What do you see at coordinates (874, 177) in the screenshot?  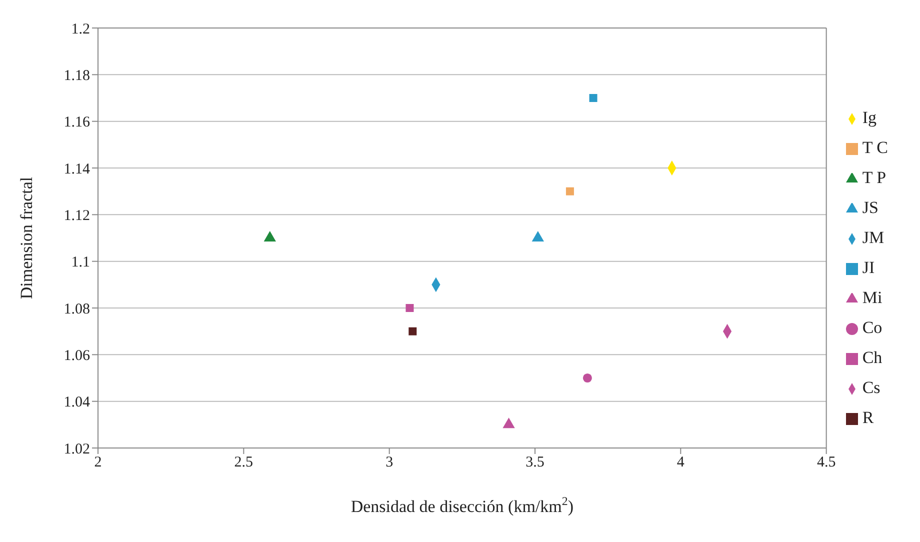 I see `legend-label: T P` at bounding box center [874, 177].